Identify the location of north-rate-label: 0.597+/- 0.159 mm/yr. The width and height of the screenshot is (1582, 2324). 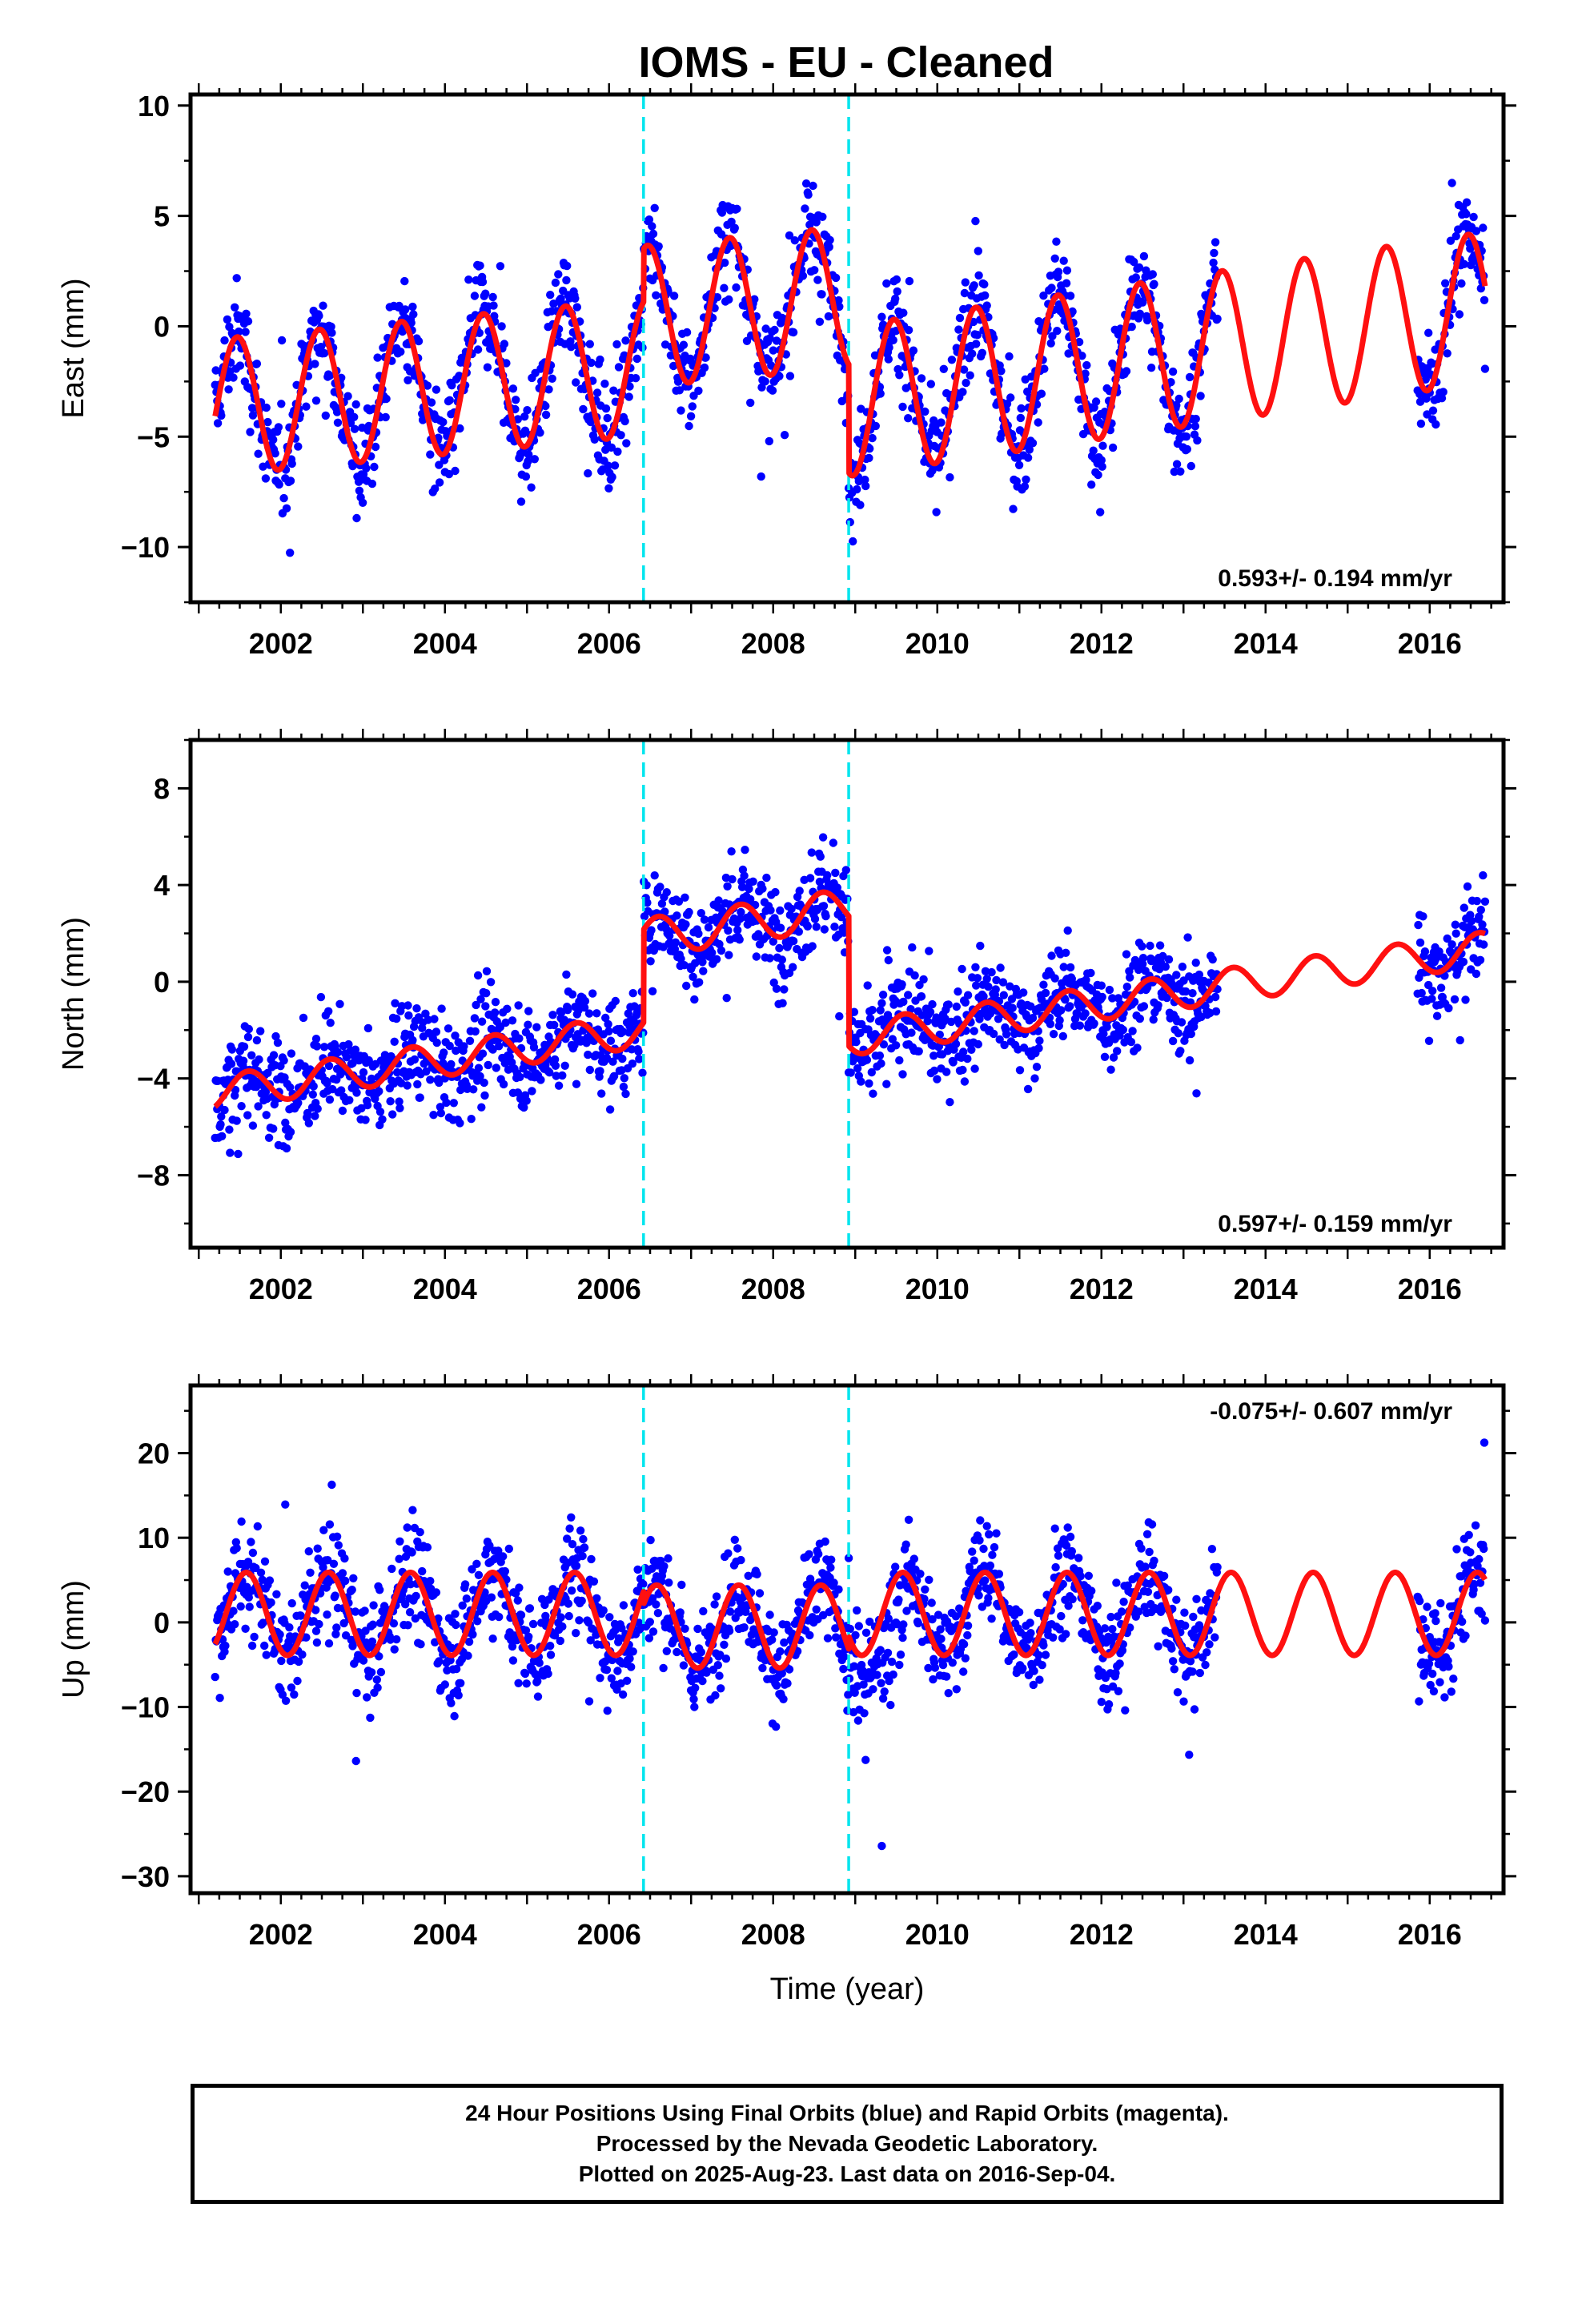
(1335, 1224).